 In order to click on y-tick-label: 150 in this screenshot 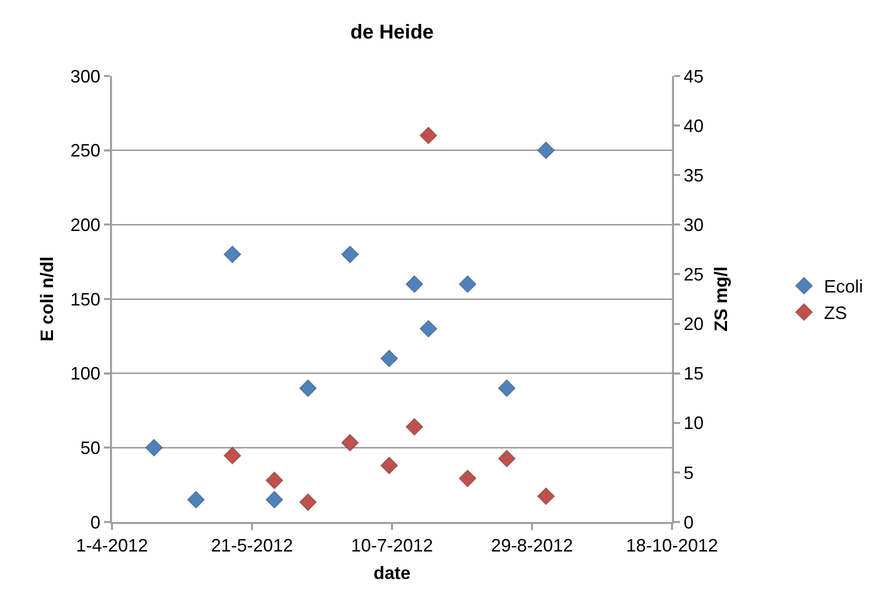, I will do `click(85, 299)`.